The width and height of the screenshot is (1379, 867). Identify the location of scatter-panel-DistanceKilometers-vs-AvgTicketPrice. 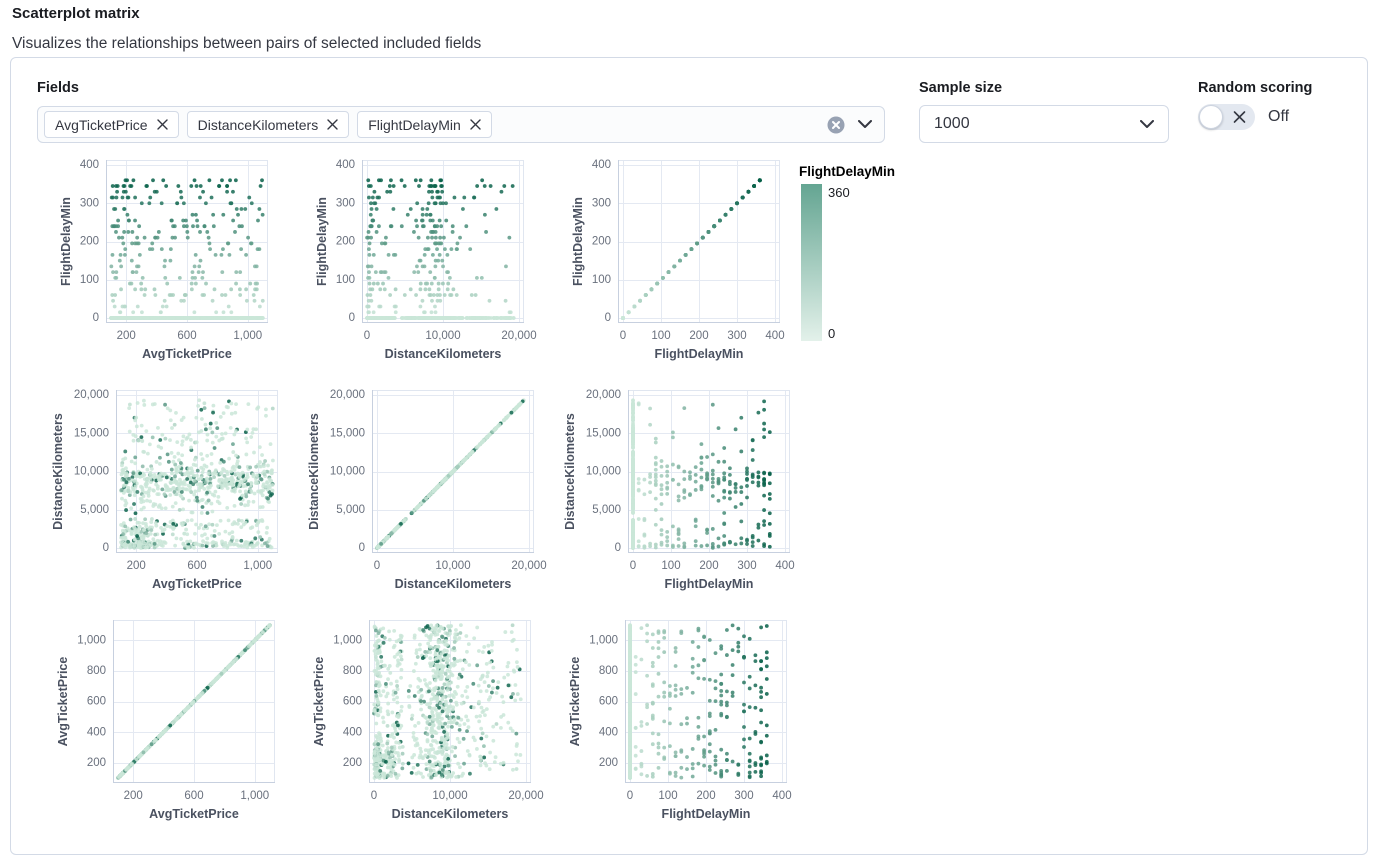
(165, 490).